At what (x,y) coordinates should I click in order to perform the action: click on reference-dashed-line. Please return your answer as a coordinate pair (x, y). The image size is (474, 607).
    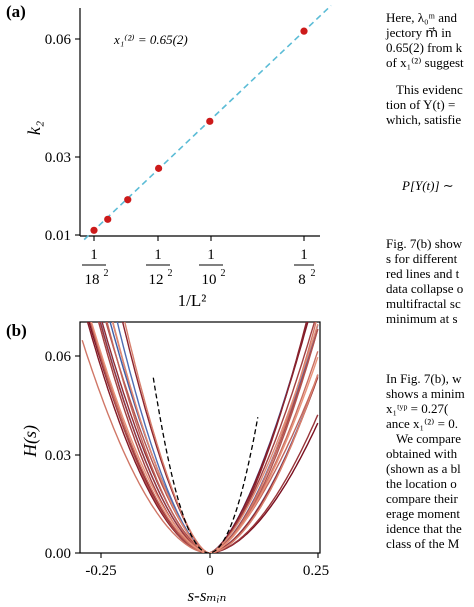
    Looking at the image, I should click on (205, 465).